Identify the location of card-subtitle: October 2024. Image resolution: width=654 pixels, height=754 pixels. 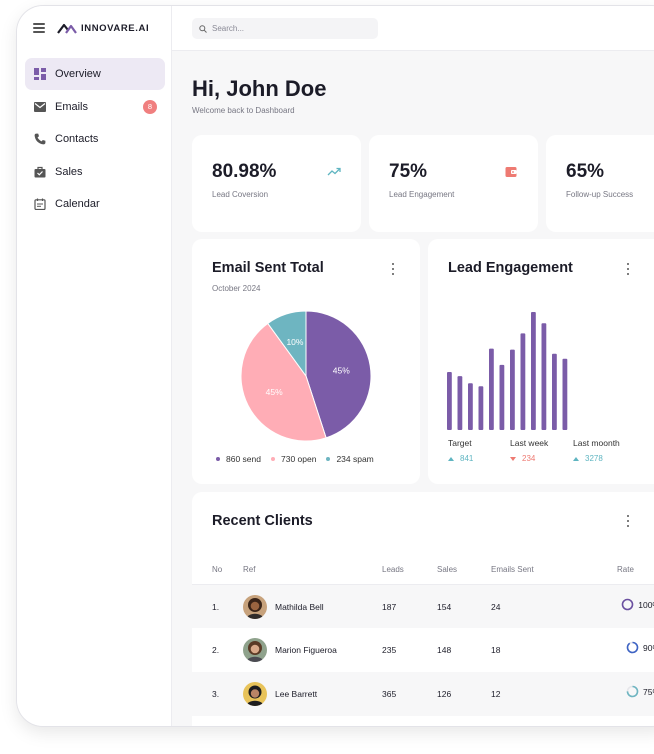
(236, 288).